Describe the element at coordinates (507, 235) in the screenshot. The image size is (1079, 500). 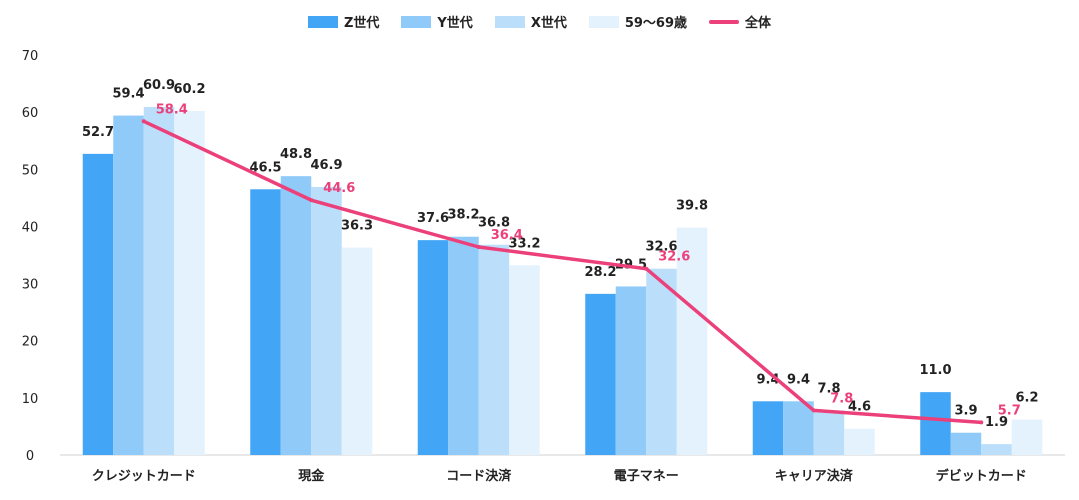
I see `line-value-label: 36.4` at that location.